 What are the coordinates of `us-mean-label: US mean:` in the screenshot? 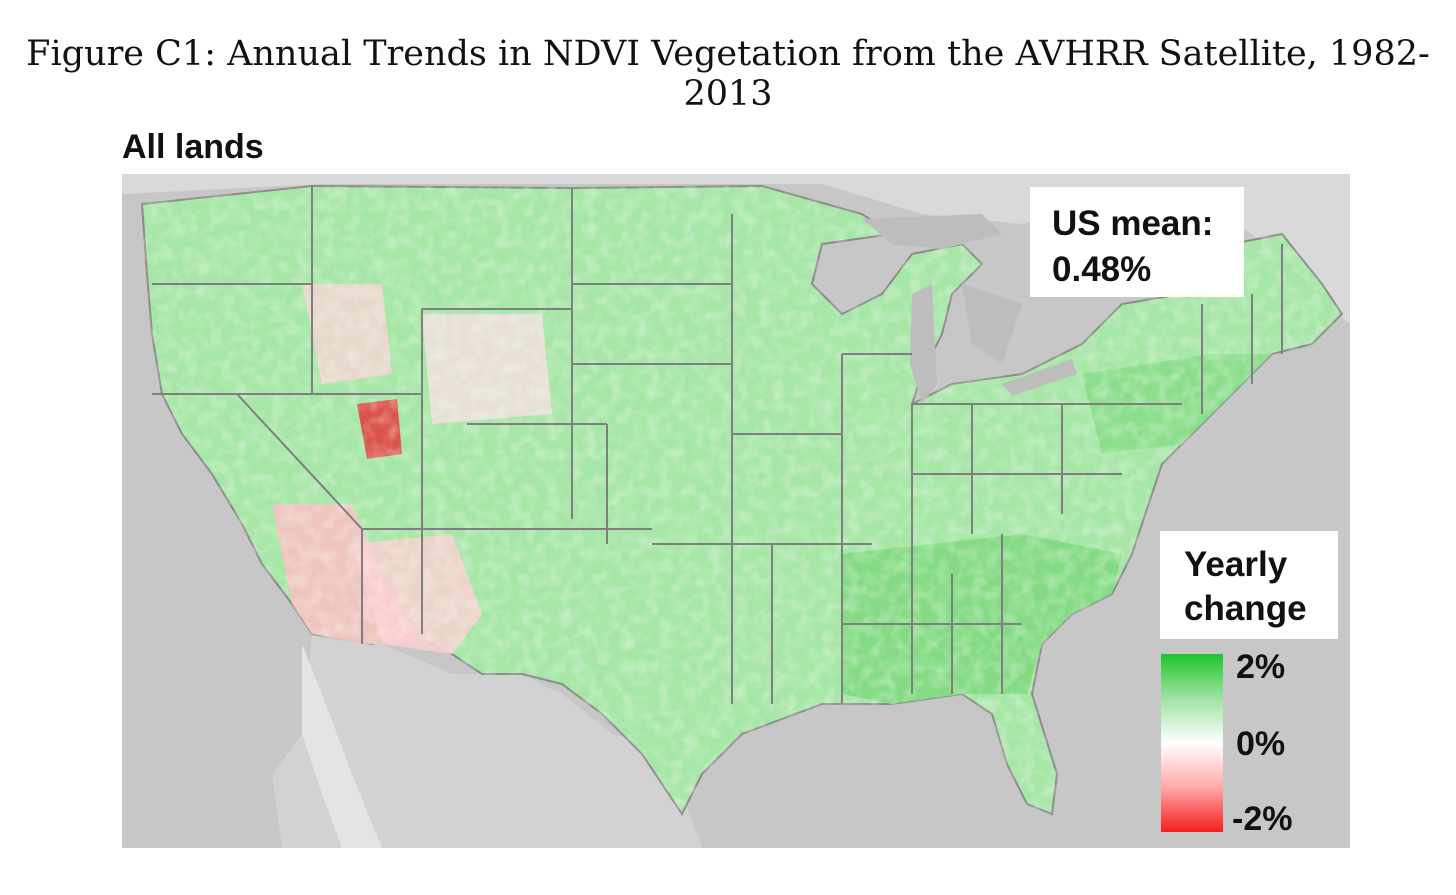 It's located at (1133, 223).